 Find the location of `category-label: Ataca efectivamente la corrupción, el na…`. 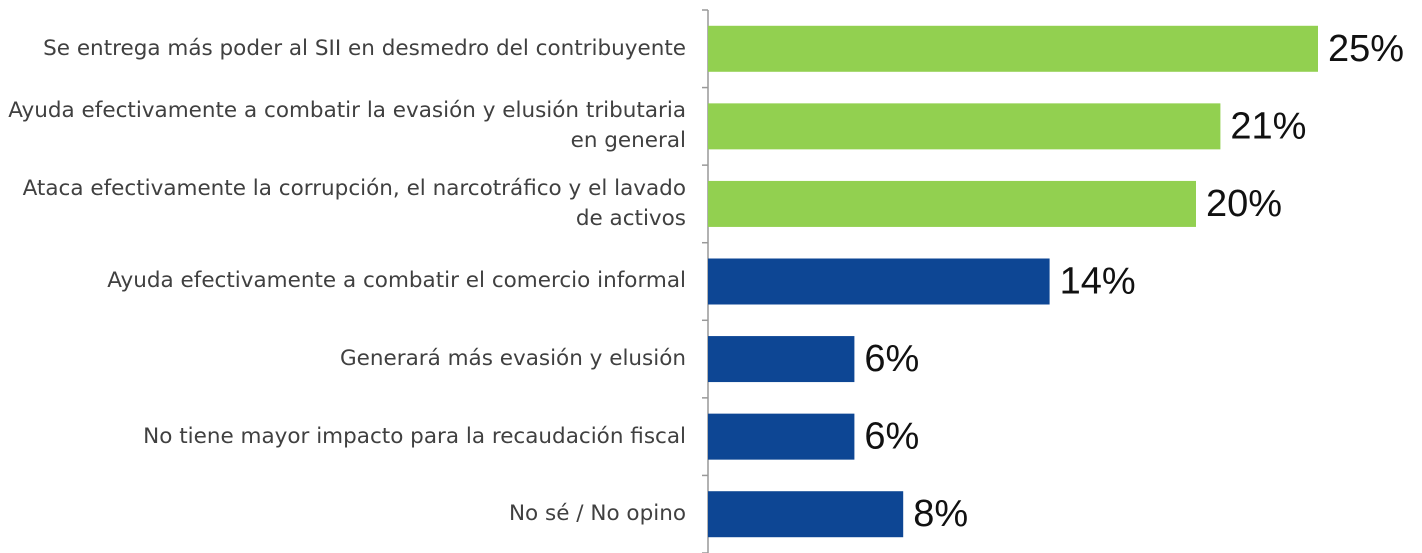

category-label: Ataca efectivamente la corrupción, el na… is located at coordinates (354, 203).